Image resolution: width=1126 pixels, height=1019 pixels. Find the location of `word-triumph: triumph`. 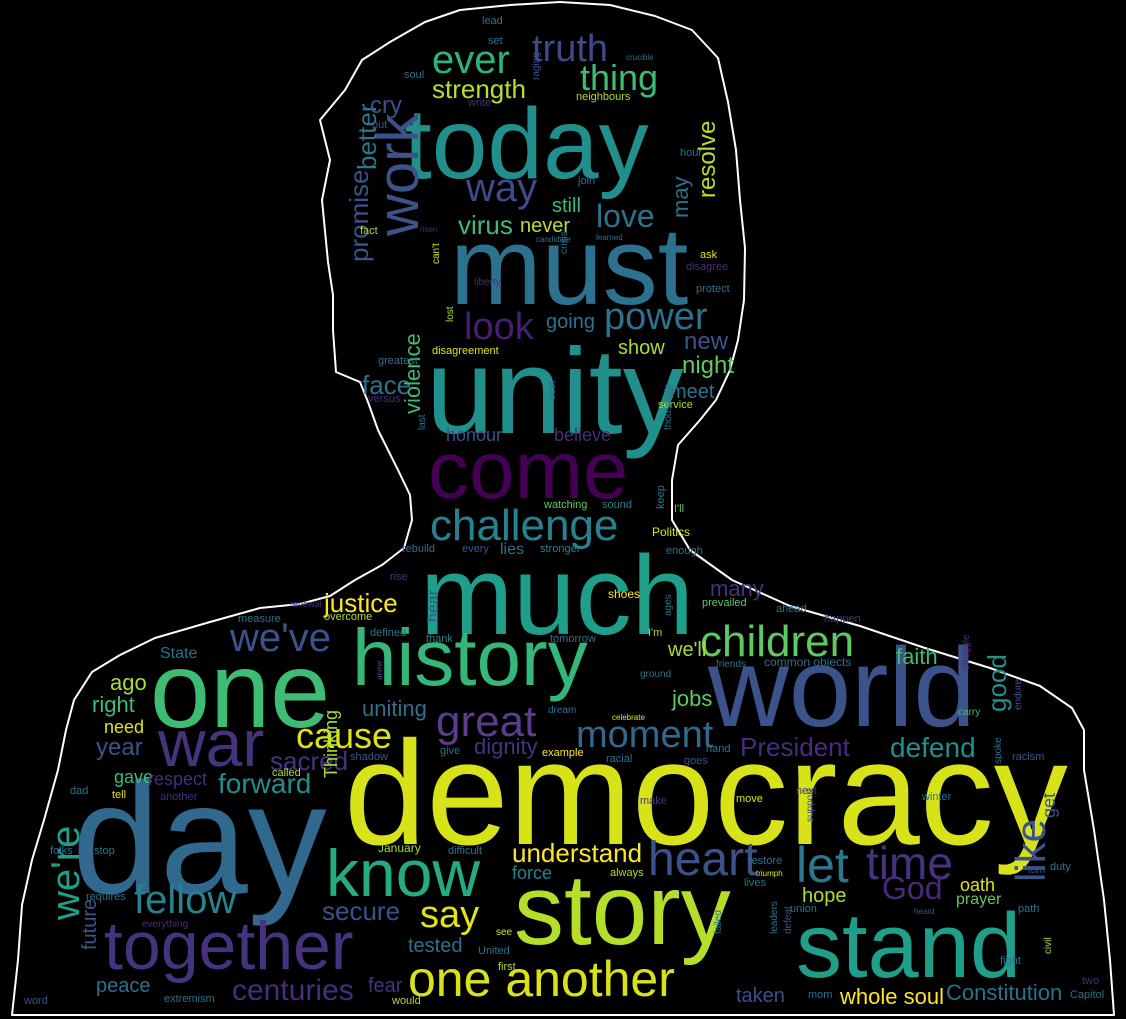

word-triumph: triumph is located at coordinates (769, 873).